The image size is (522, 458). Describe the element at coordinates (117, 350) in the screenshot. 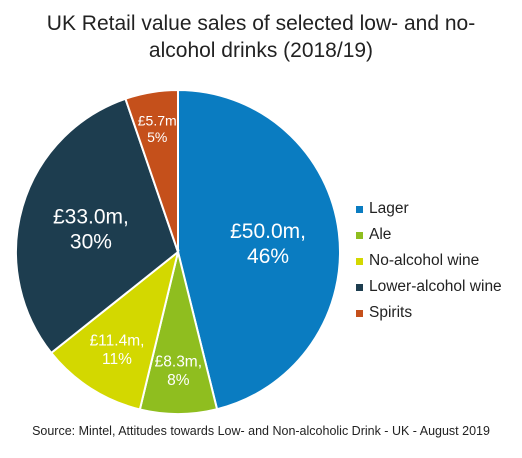

I see `data-label-no-alcohol-wine: £11.4m, 11%` at that location.